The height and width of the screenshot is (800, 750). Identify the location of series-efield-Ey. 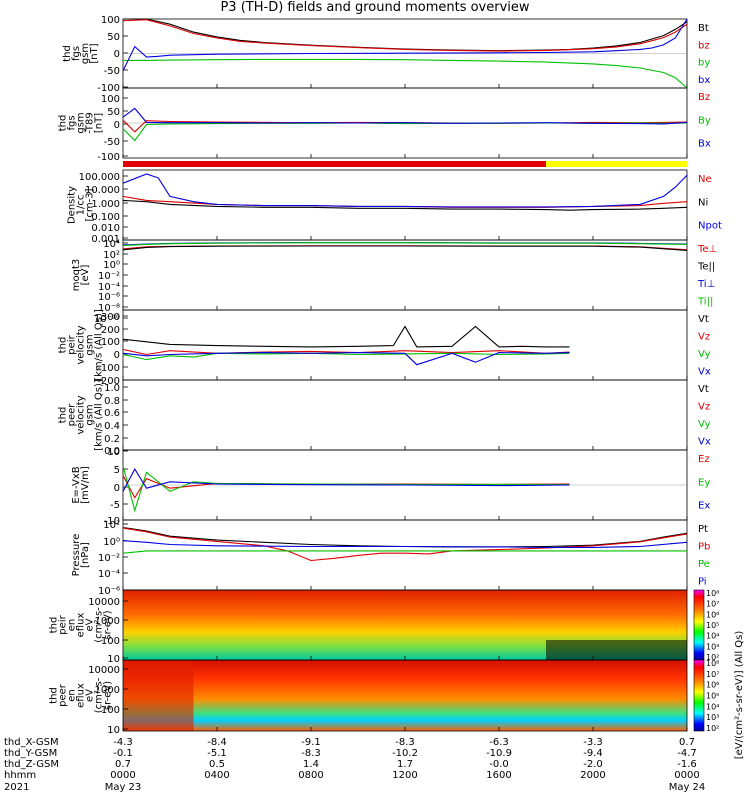
(346, 489).